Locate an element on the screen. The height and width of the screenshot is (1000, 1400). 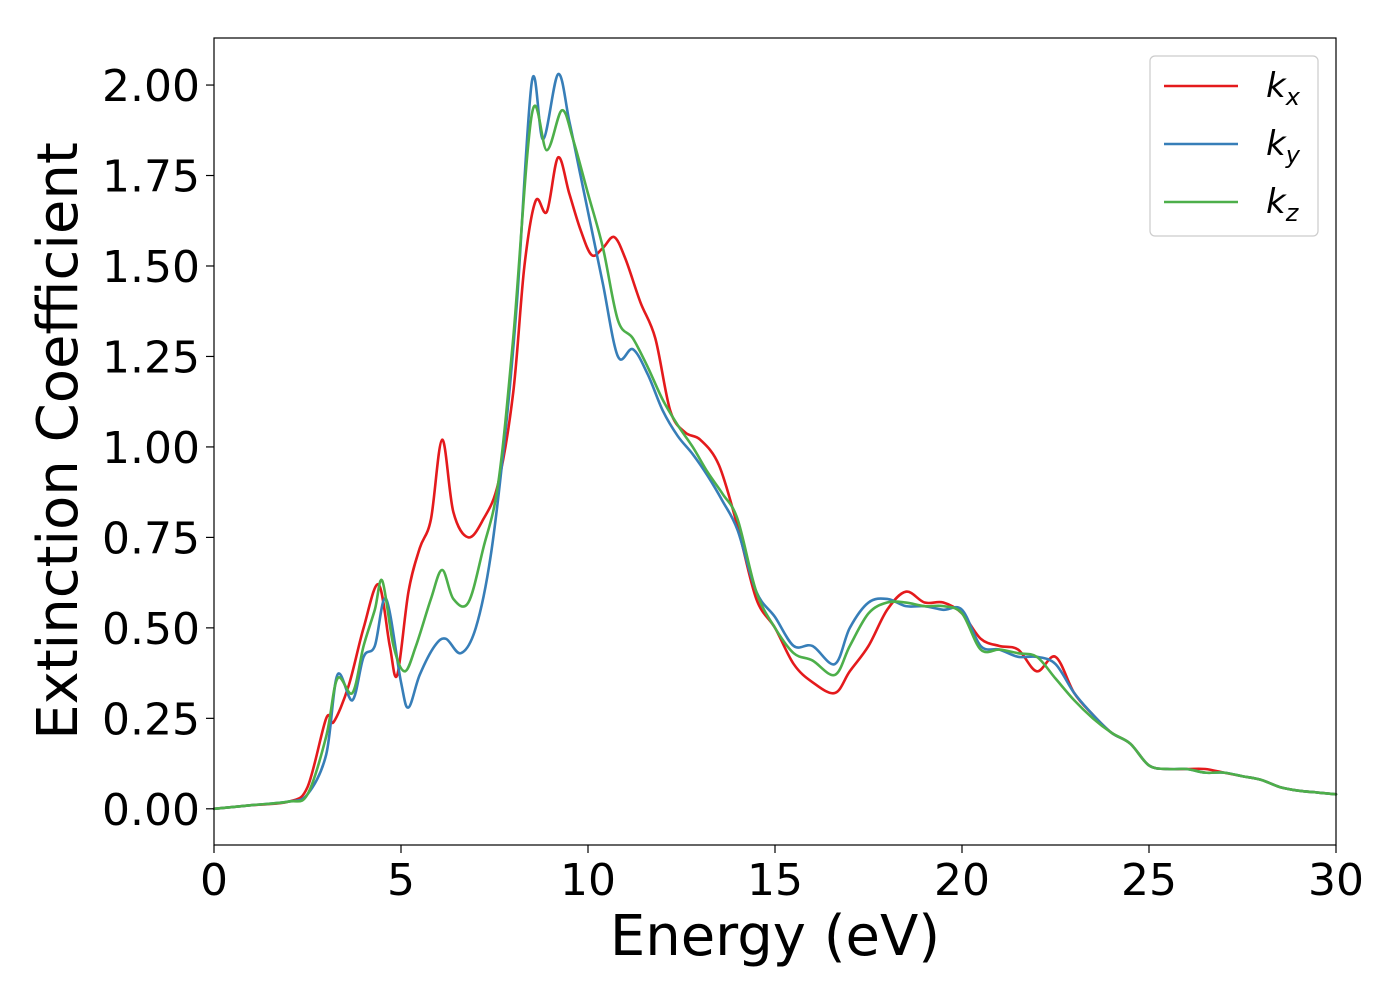
x-tick-label: 15 is located at coordinates (775, 880).